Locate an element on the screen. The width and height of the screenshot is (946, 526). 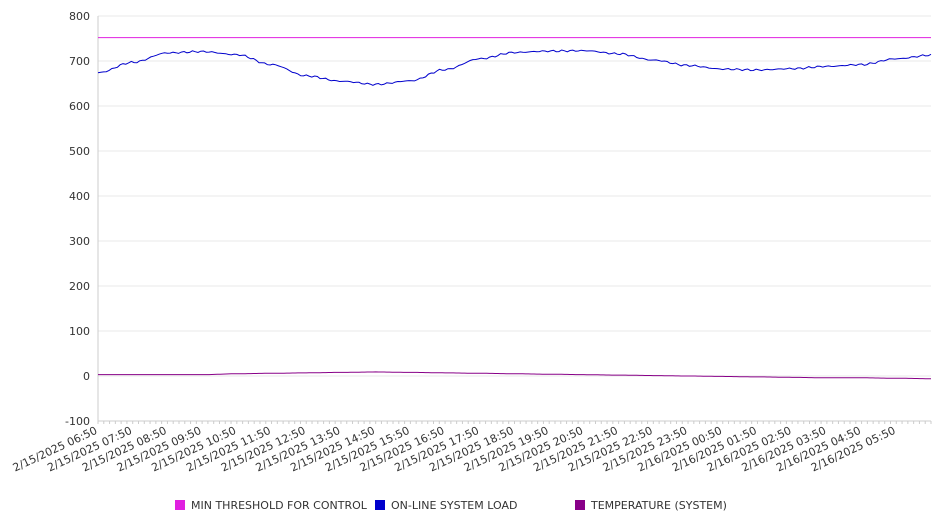
y-tick-label-5: 400 is located at coordinates (79, 196).